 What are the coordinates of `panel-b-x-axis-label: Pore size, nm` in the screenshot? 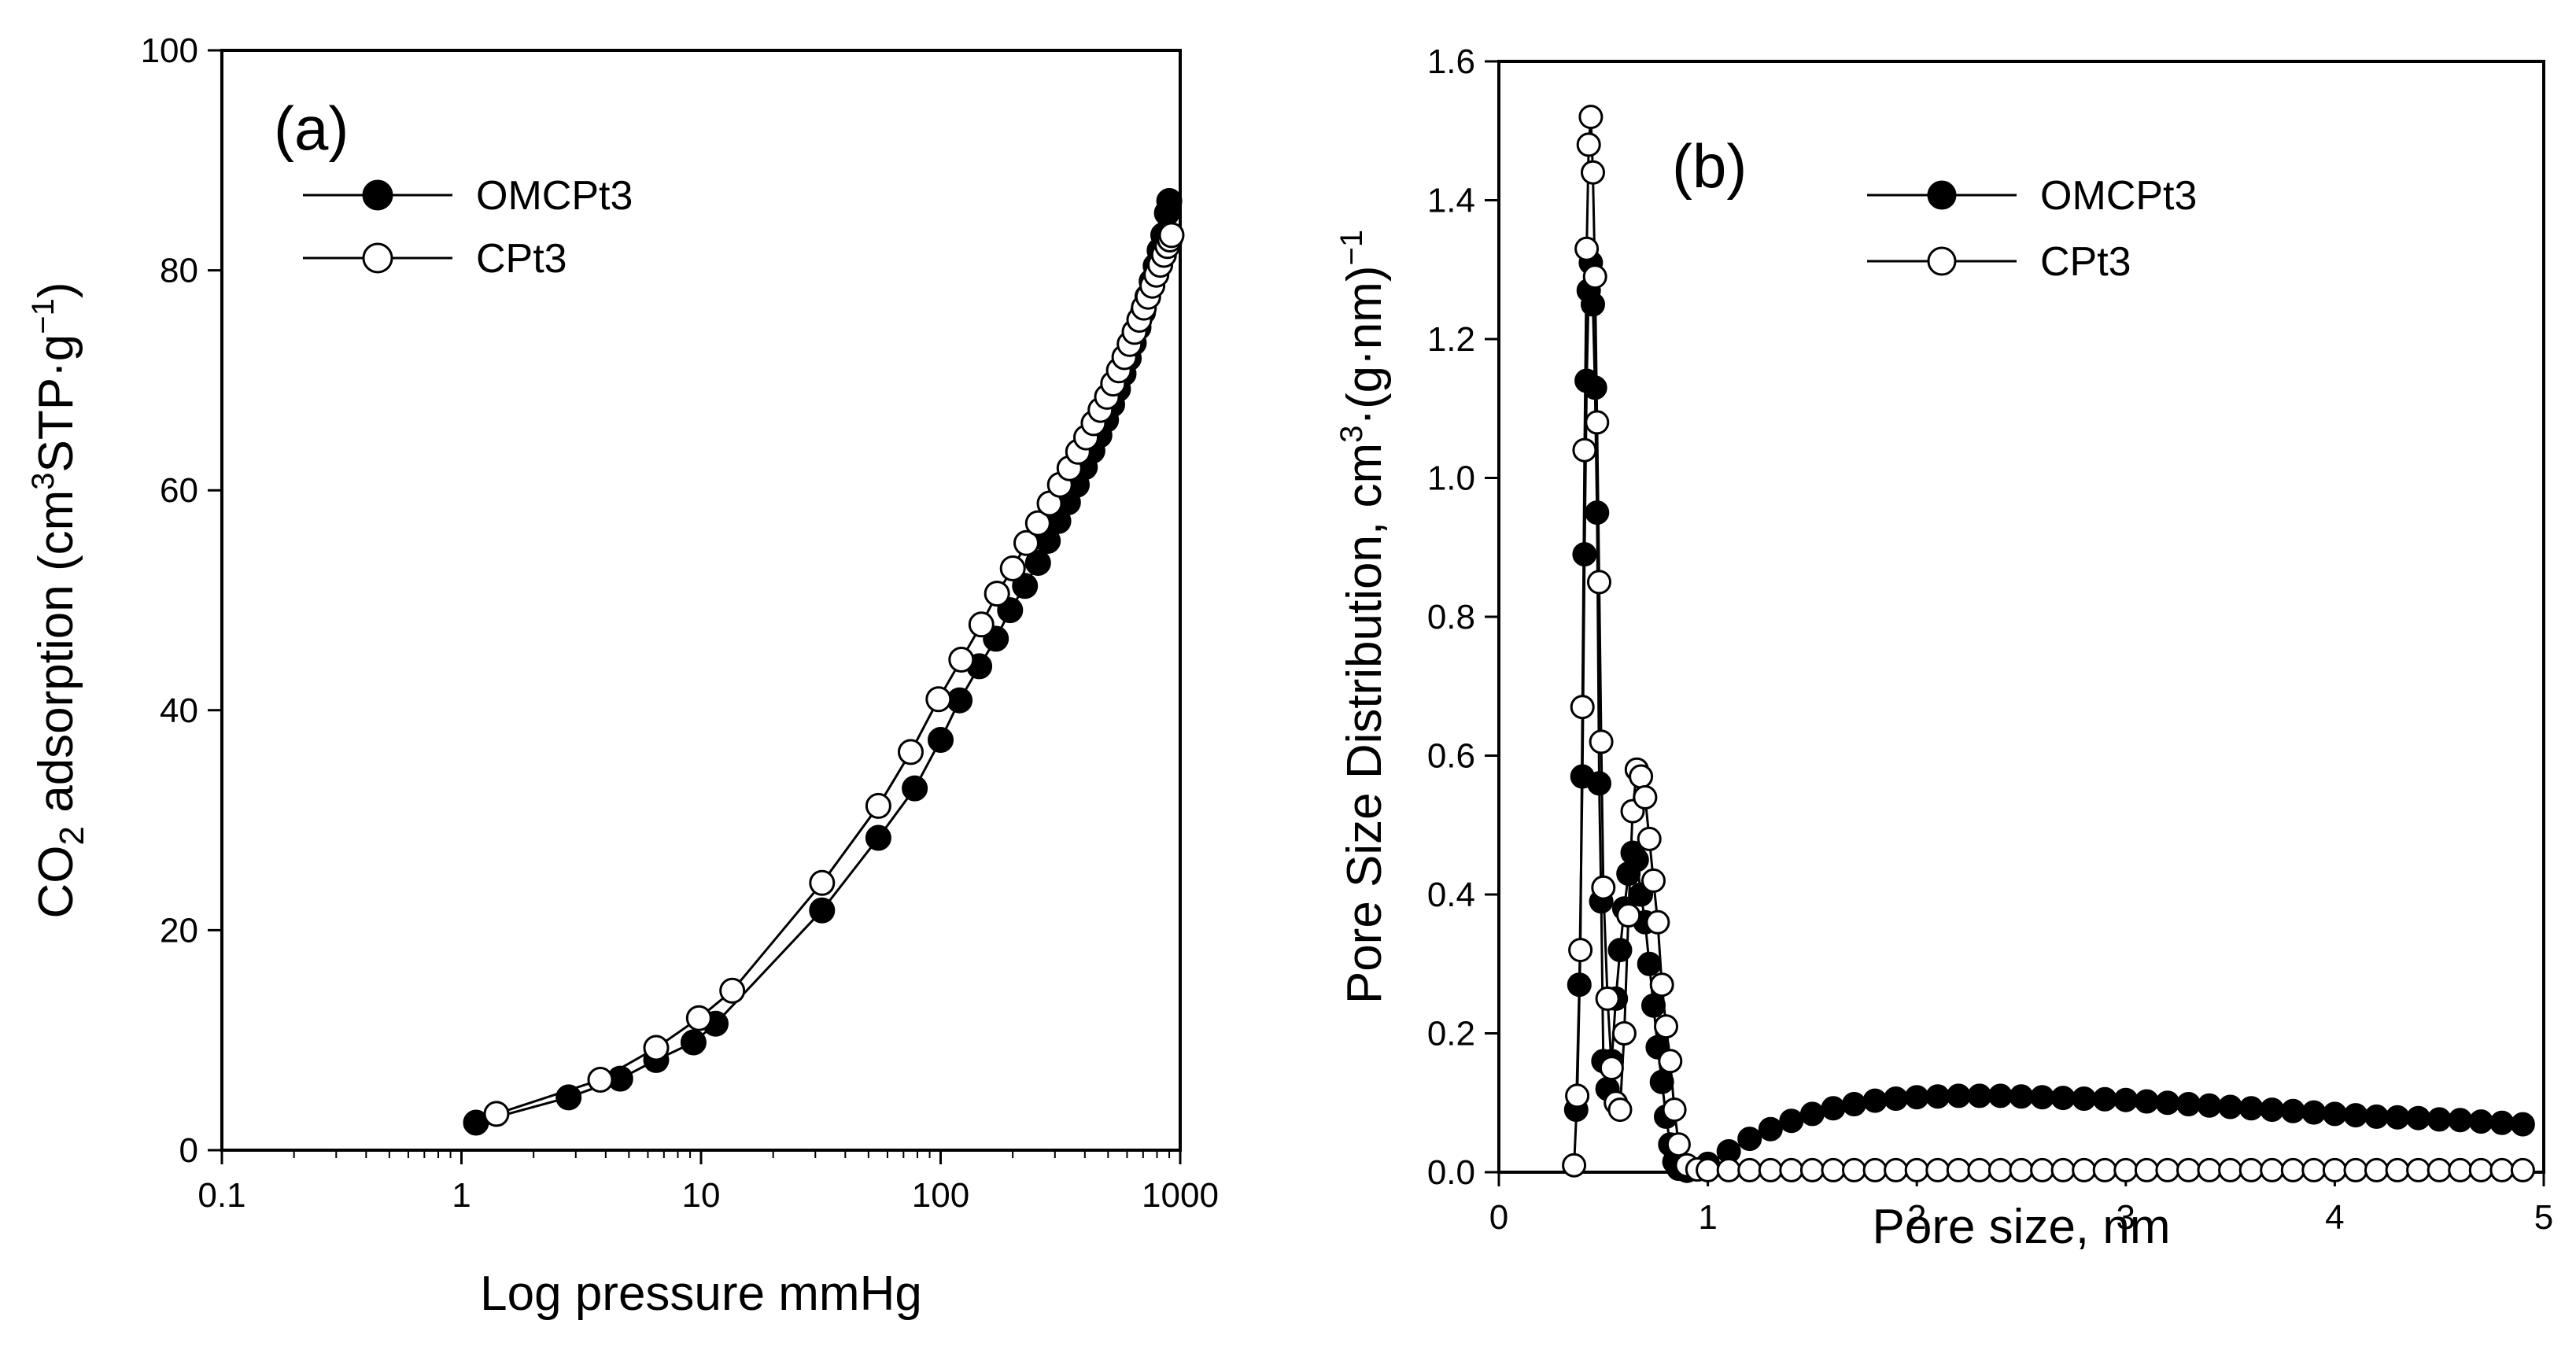 It's located at (2021, 1227).